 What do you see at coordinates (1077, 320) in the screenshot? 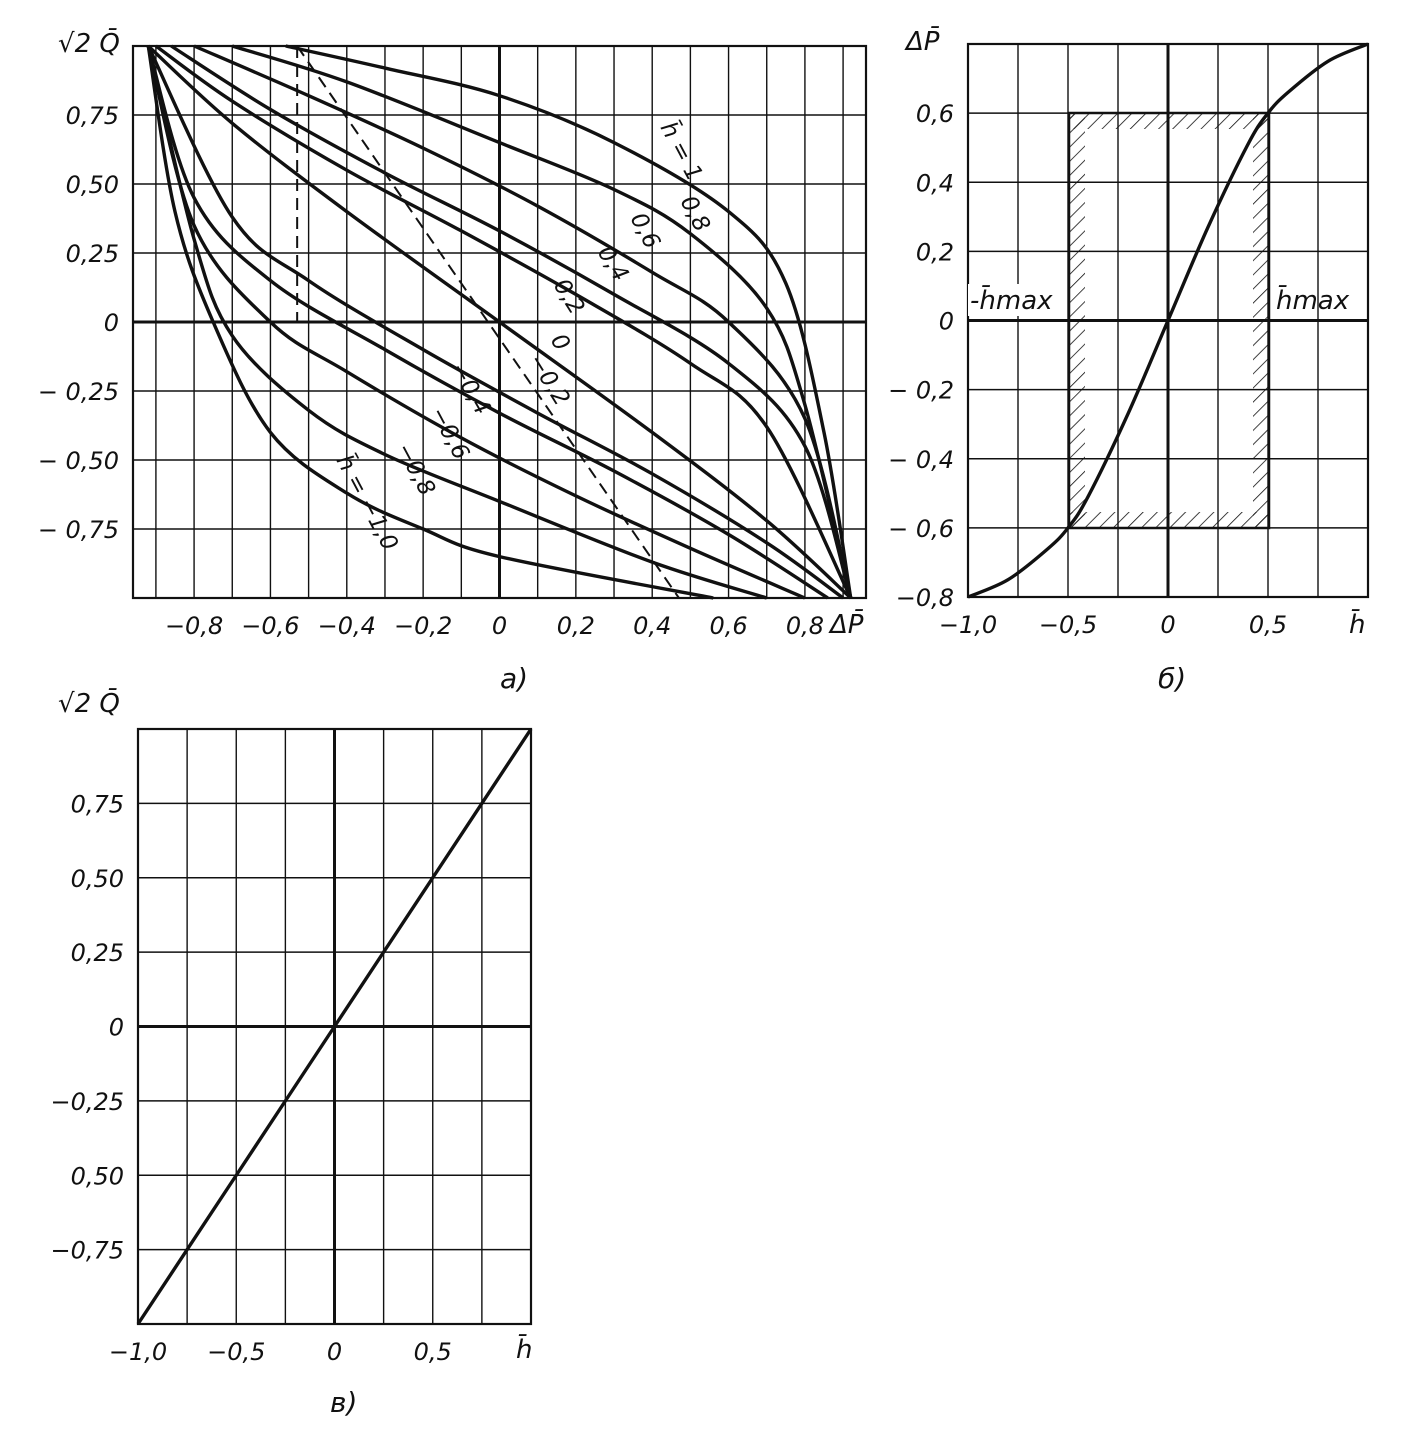
I see `panel-b-hatched-region-left` at bounding box center [1077, 320].